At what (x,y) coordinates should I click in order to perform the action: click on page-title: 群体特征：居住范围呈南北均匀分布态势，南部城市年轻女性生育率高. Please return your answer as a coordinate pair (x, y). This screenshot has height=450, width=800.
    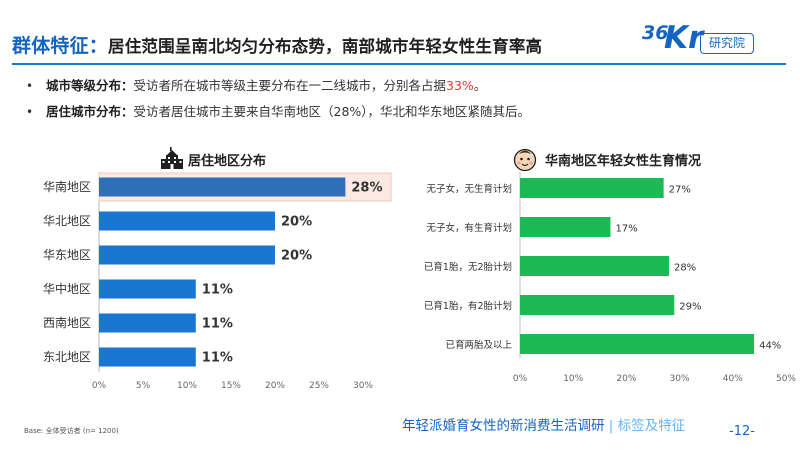
    Looking at the image, I should click on (277, 44).